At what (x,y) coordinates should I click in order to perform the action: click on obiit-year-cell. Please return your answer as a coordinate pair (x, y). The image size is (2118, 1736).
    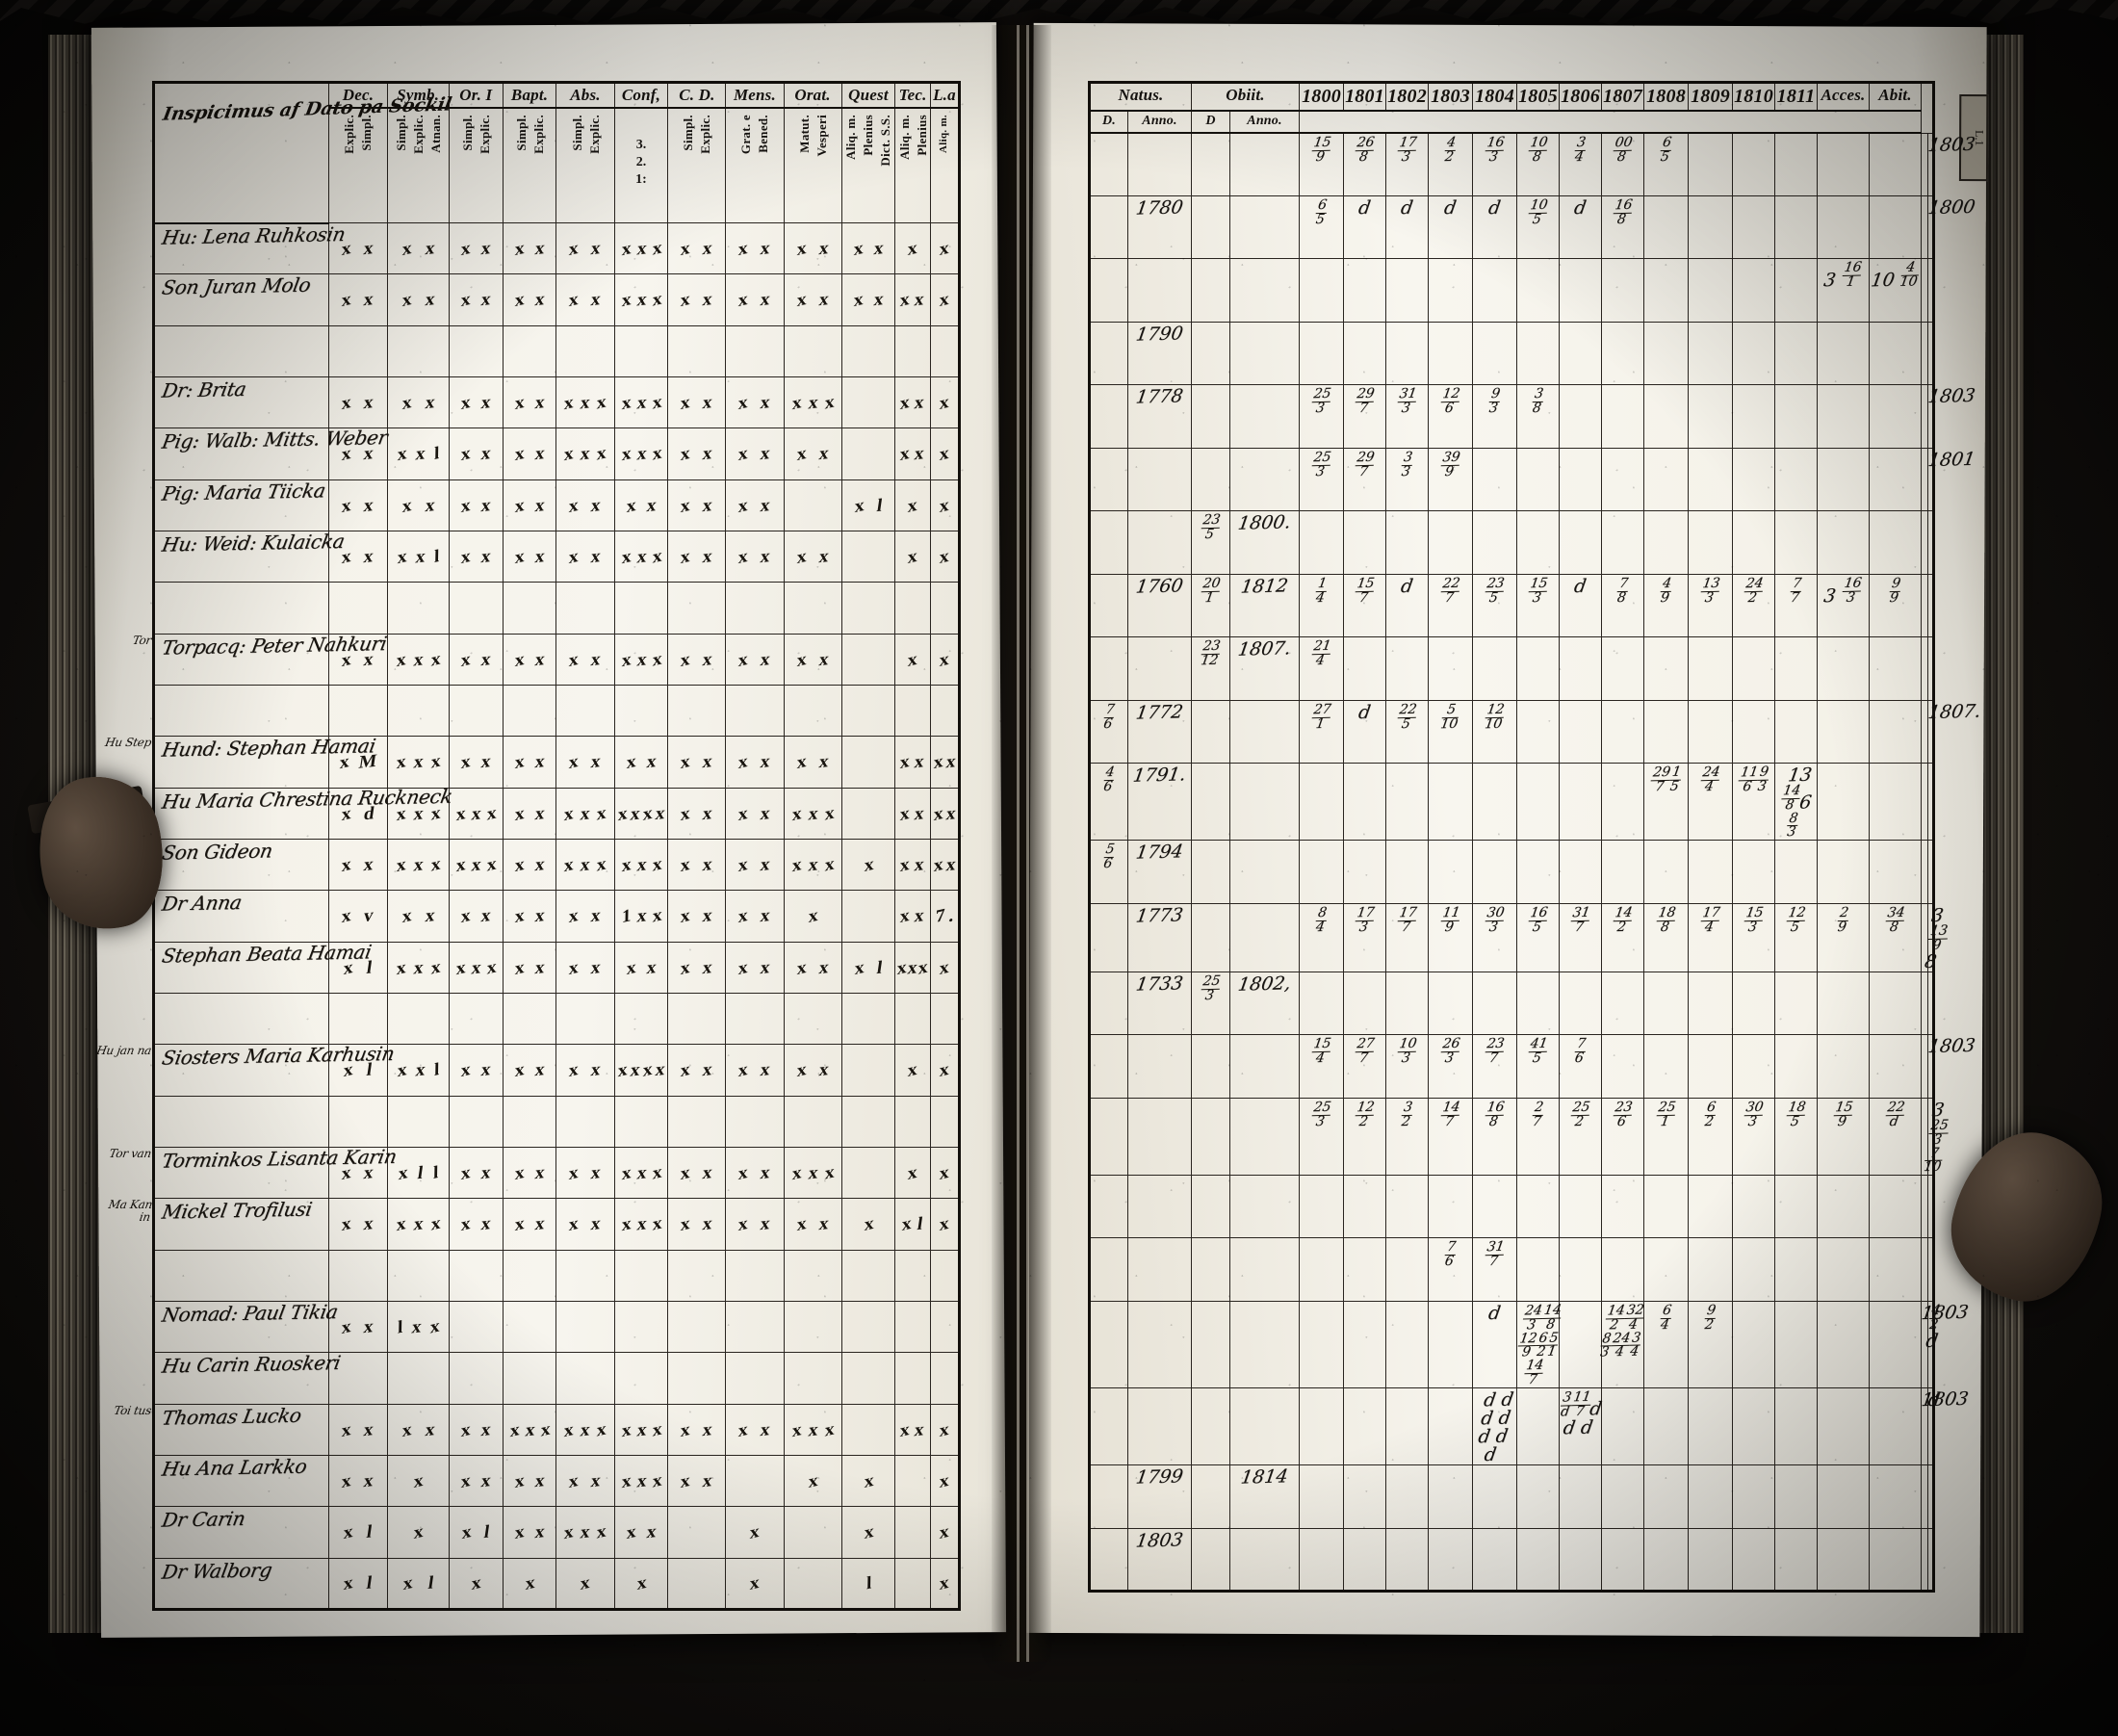
    Looking at the image, I should click on (1264, 802).